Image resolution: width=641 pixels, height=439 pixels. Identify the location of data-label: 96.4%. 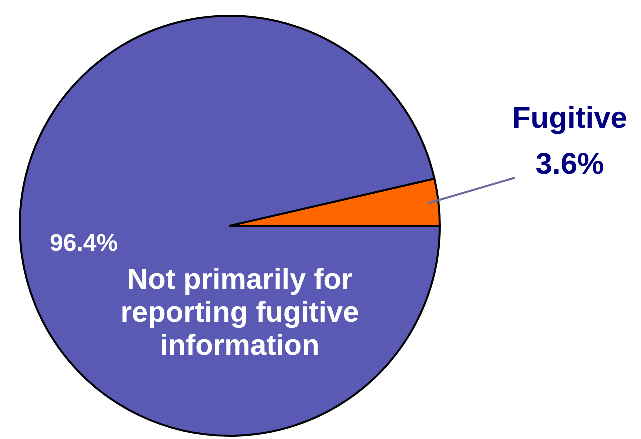
(84, 243).